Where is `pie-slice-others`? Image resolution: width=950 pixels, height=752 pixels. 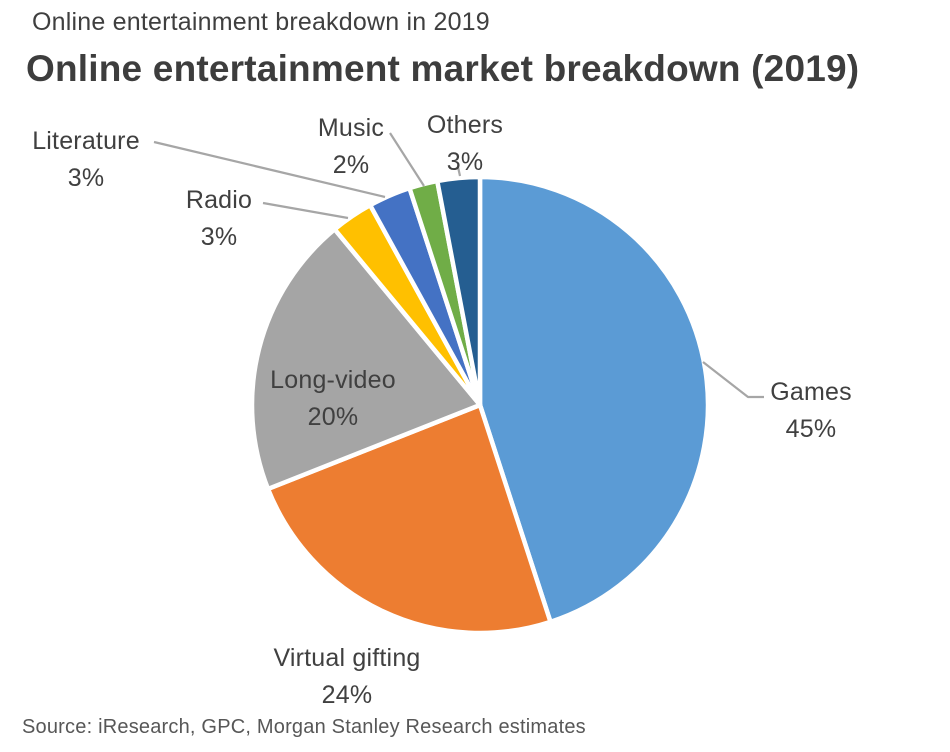 pie-slice-others is located at coordinates (459, 291).